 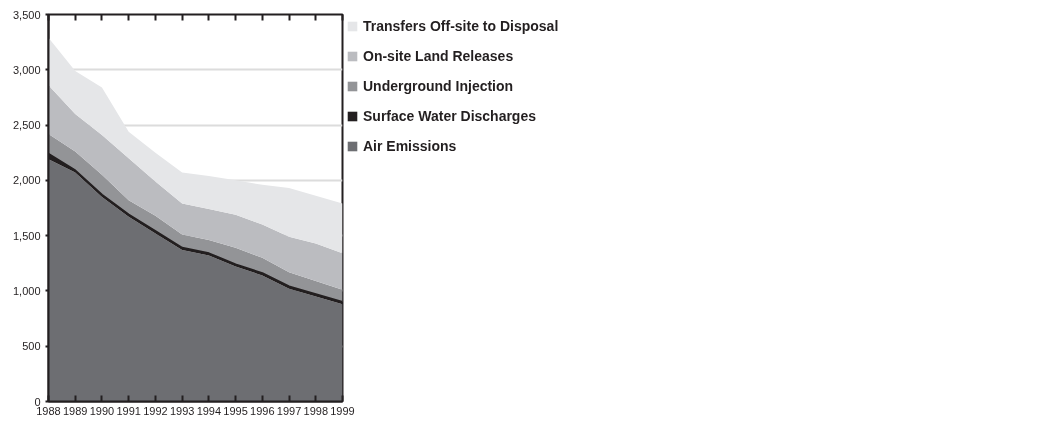 I want to click on y-tick-label: 3,500, so click(x=26, y=14).